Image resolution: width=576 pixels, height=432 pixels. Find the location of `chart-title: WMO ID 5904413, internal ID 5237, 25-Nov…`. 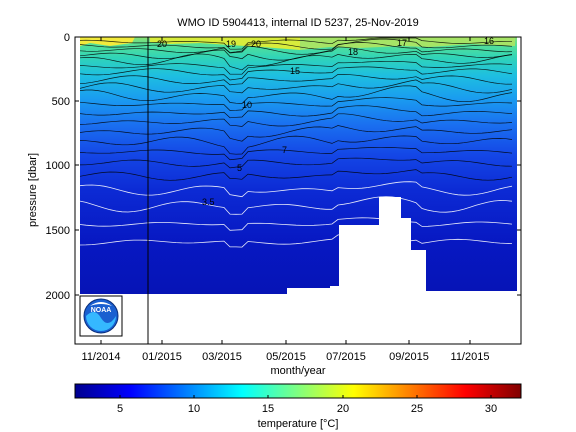

chart-title: WMO ID 5904413, internal ID 5237, 25-Nov… is located at coordinates (298, 23).